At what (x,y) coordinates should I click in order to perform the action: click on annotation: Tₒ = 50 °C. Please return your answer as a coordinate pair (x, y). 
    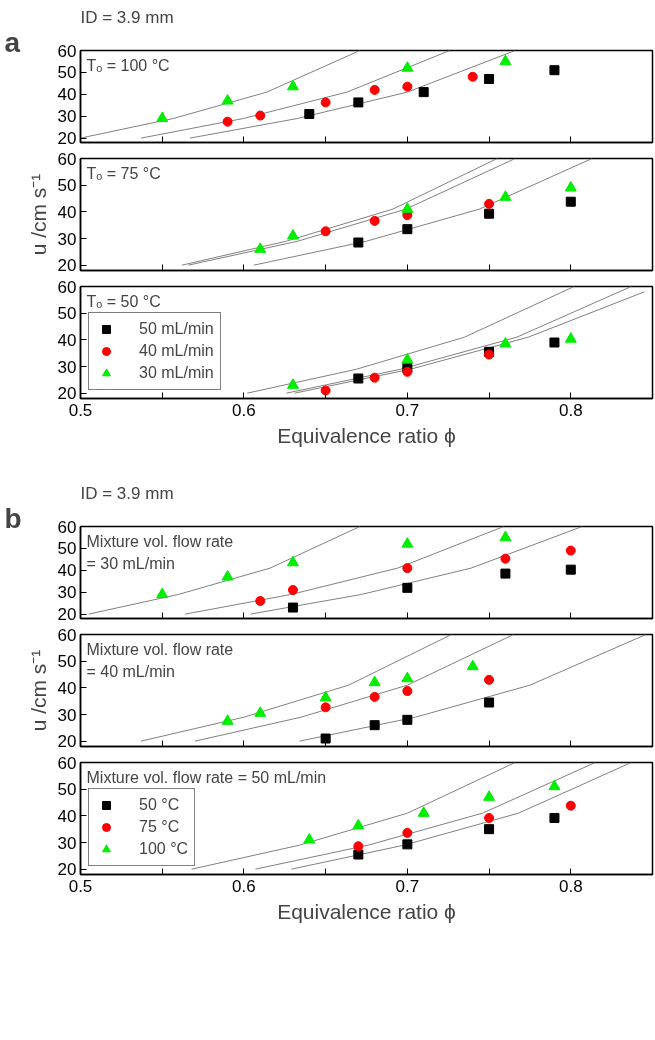
    Looking at the image, I should click on (123, 301).